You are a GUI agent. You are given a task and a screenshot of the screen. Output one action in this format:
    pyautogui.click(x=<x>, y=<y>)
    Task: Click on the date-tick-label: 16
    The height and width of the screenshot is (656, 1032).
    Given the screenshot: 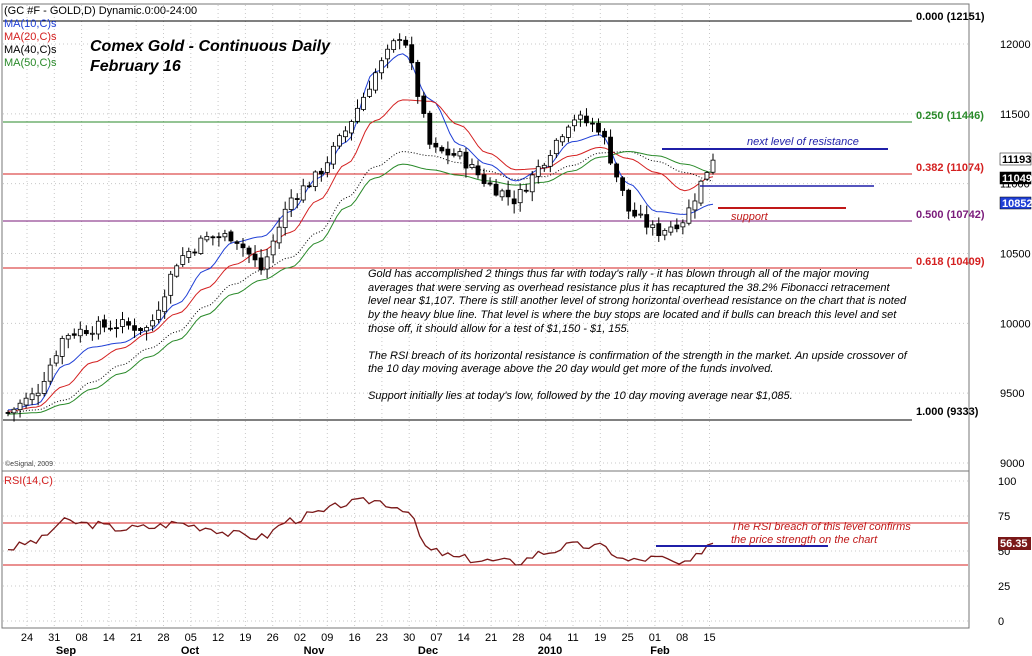 What is the action you would take?
    pyautogui.click(x=354, y=638)
    